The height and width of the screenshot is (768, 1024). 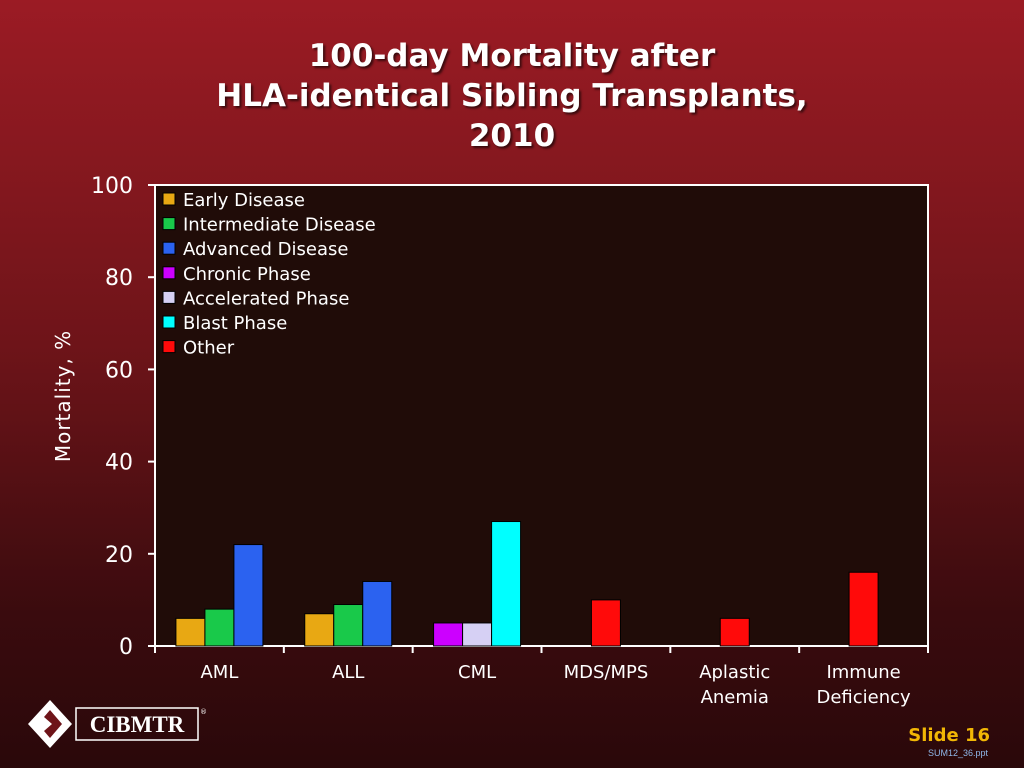 I want to click on x-tick-label: Anemia, so click(x=735, y=697).